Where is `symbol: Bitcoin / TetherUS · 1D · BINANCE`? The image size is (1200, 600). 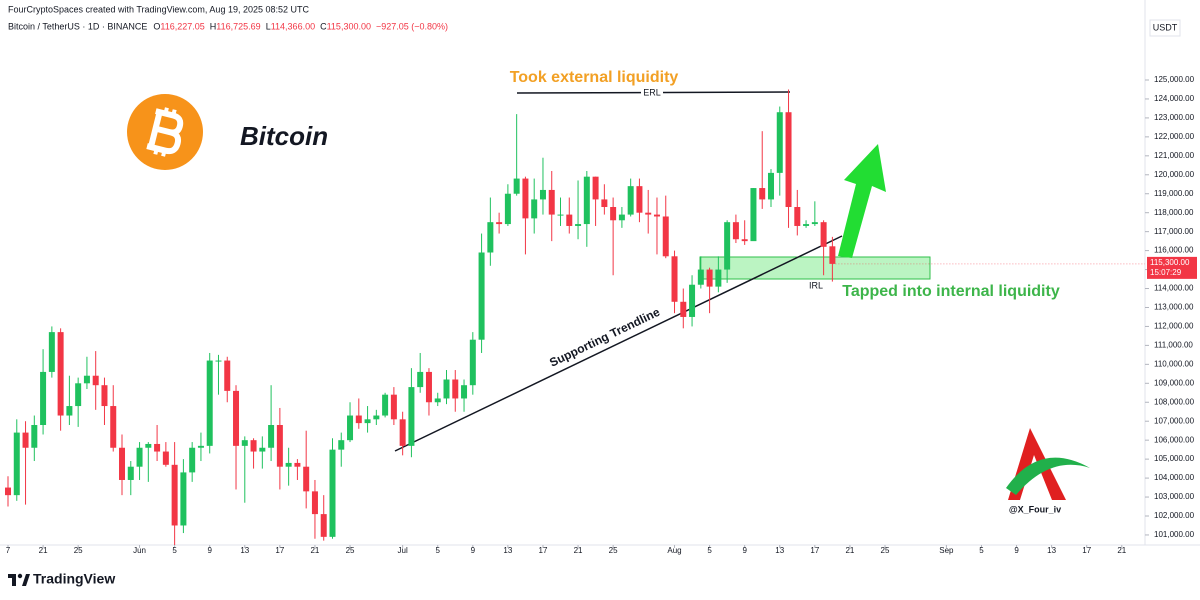 symbol: Bitcoin / TetherUS · 1D · BINANCE is located at coordinates (77, 26).